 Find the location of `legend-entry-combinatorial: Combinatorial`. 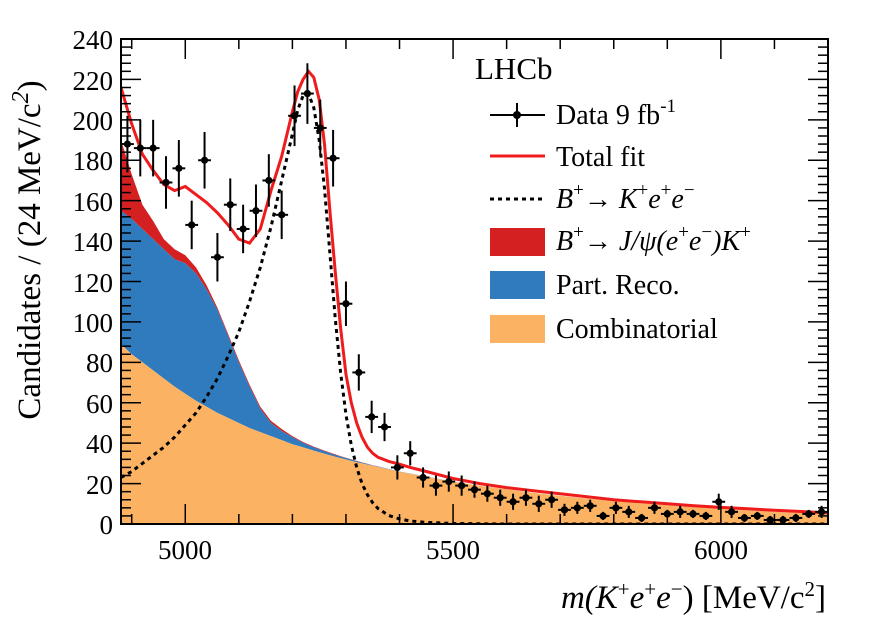

legend-entry-combinatorial: Combinatorial is located at coordinates (604, 329).